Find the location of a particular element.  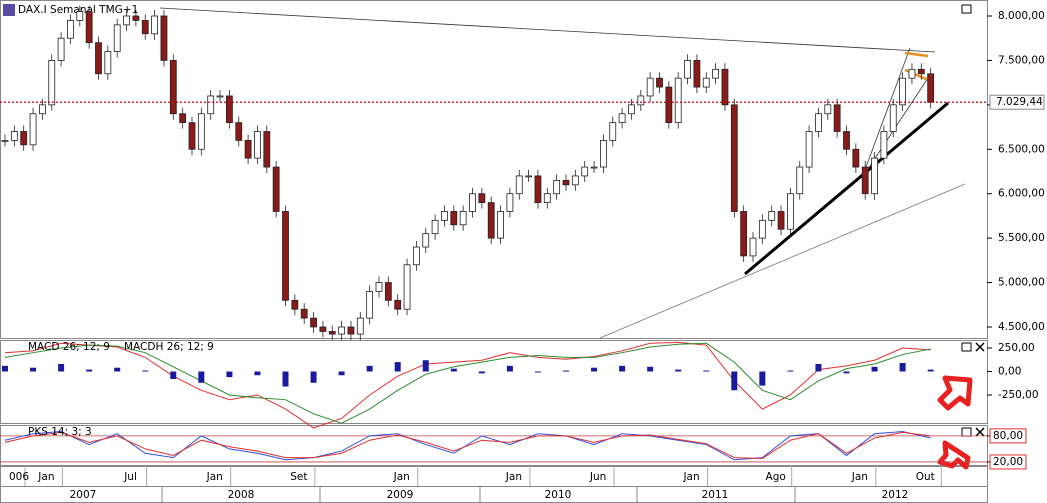

x-tick-label: Jun is located at coordinates (597, 477).